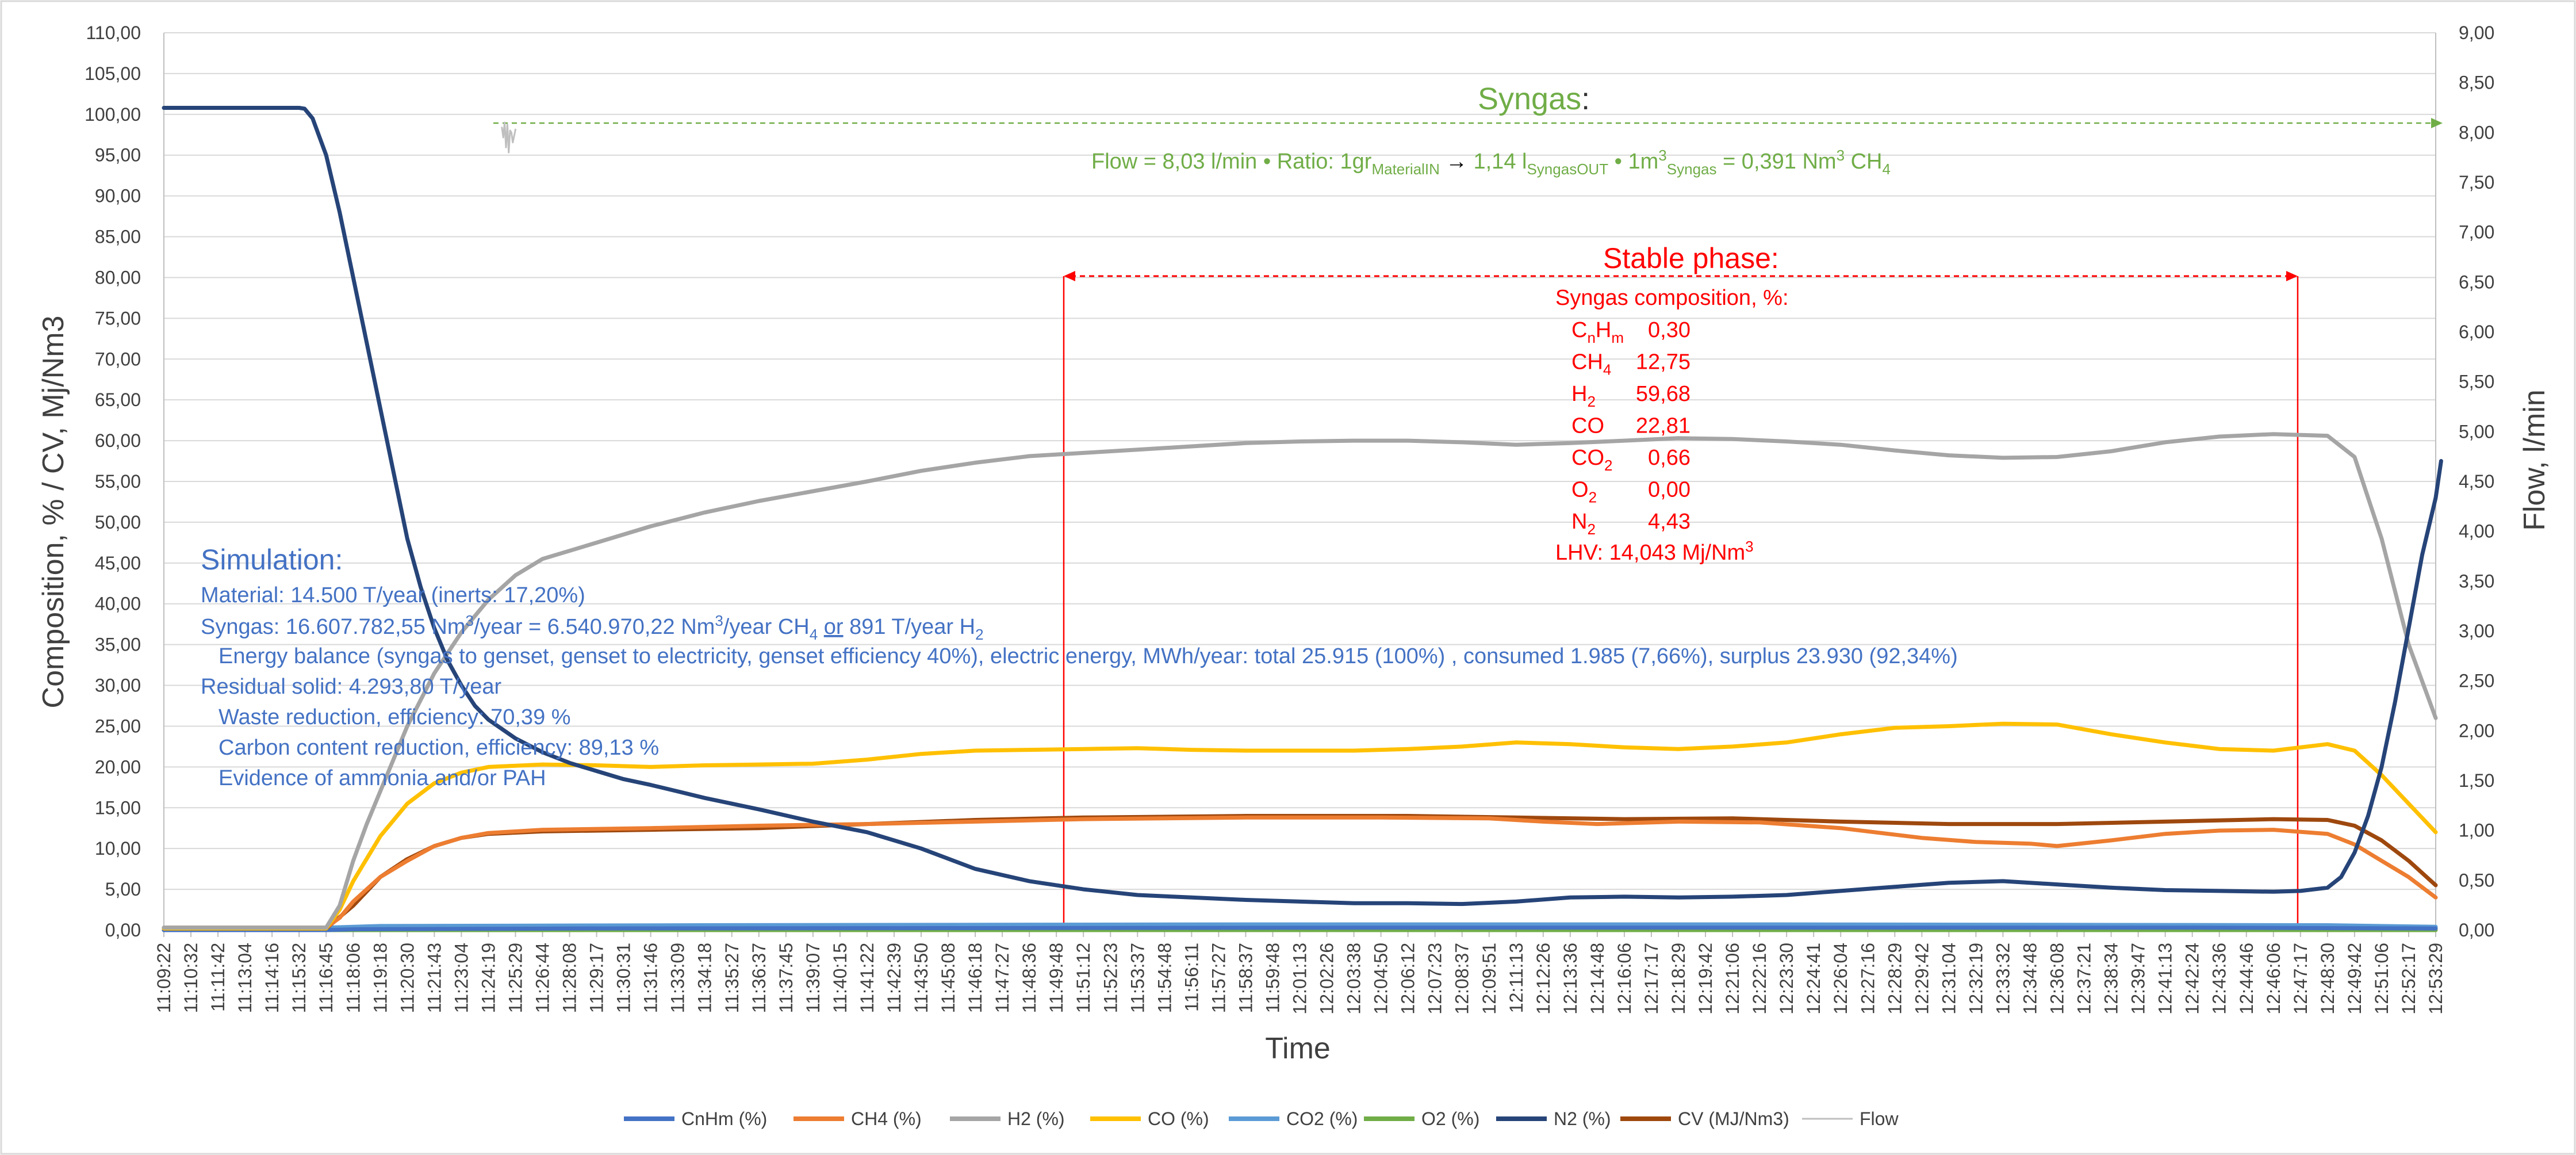  What do you see at coordinates (118, 318) in the screenshot?
I see `left-tick-label: 75,00` at bounding box center [118, 318].